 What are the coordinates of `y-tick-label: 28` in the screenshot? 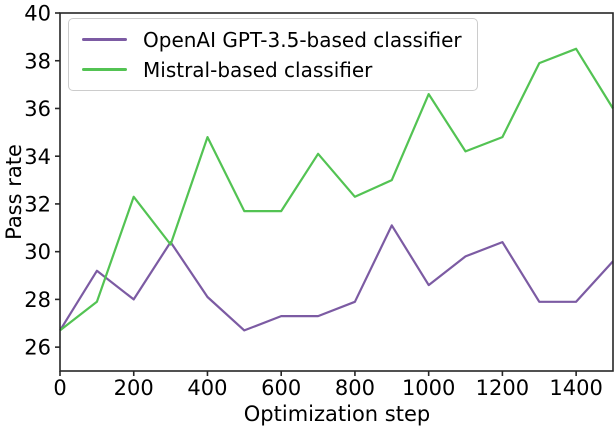 It's located at (37, 300).